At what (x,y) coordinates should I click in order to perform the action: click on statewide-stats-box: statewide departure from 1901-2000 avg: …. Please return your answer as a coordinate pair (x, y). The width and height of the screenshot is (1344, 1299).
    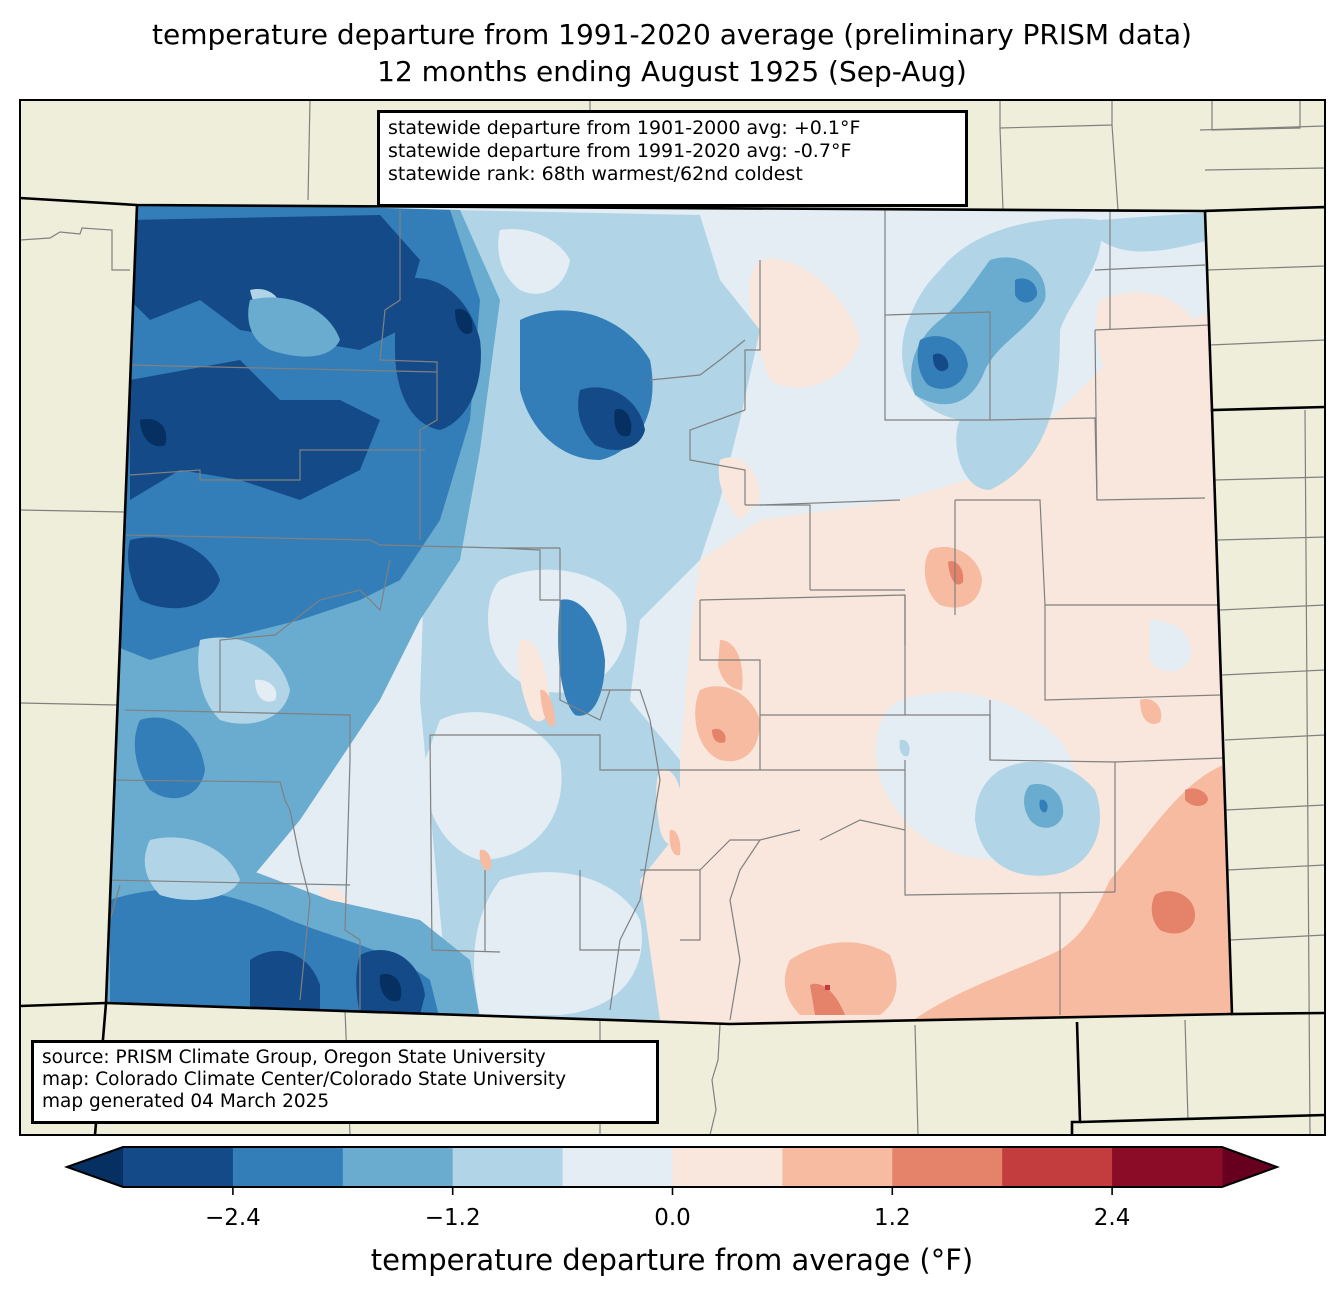
    Looking at the image, I should click on (672, 158).